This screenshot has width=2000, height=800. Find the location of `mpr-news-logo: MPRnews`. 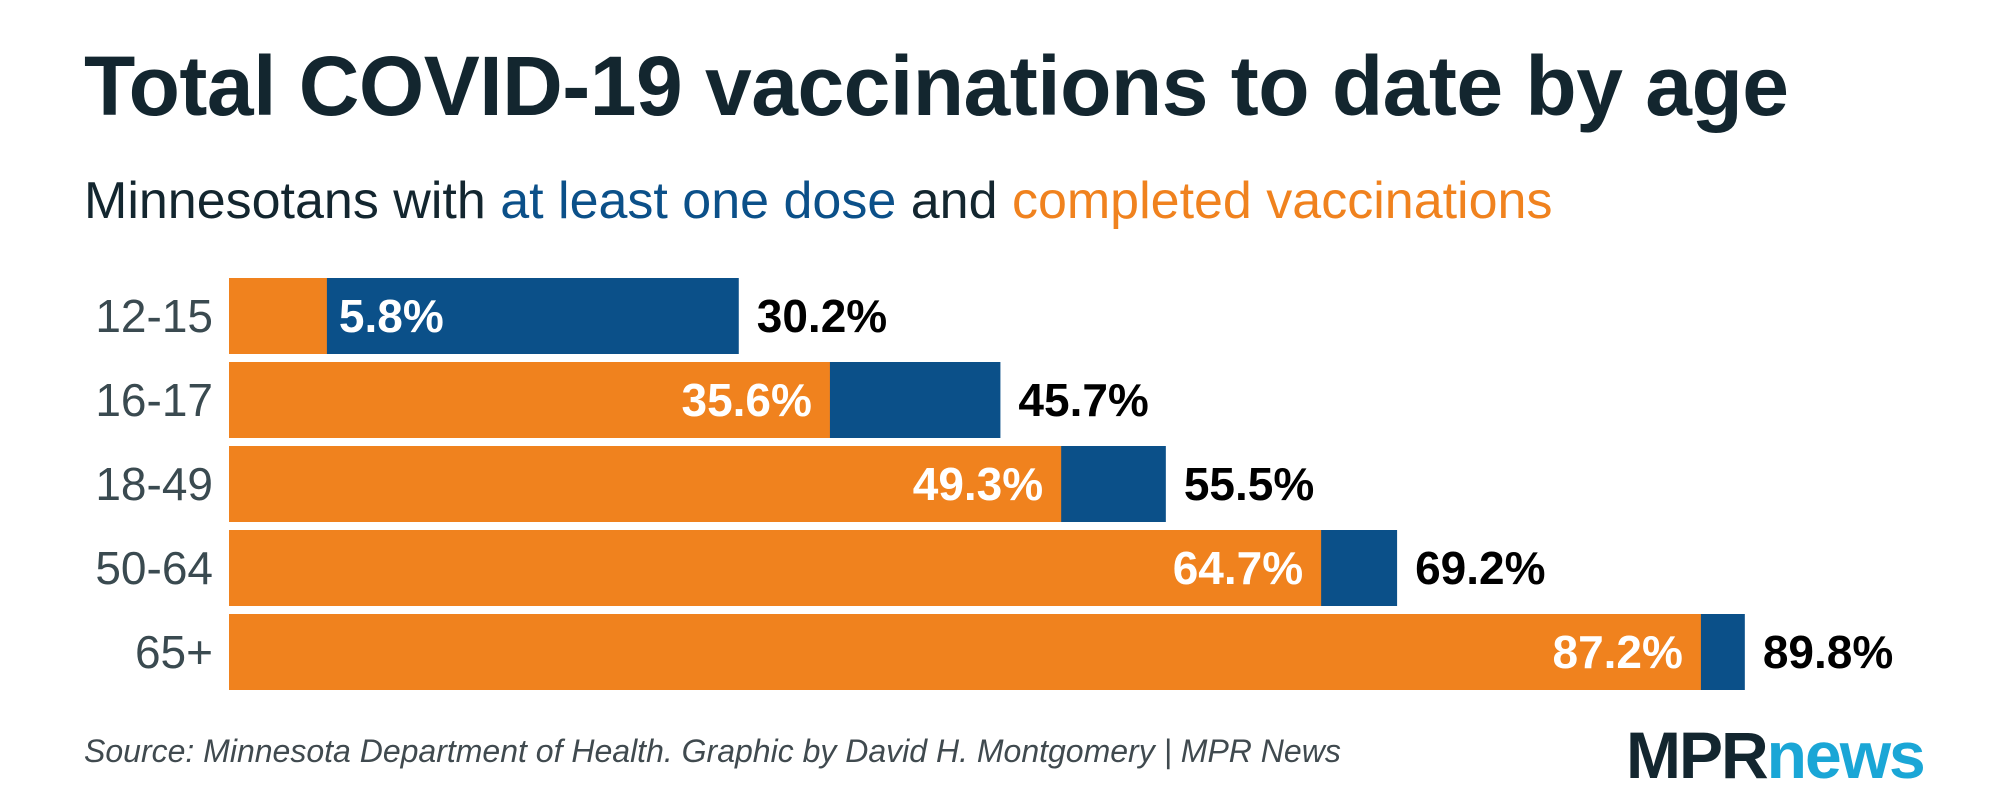

mpr-news-logo: MPRnews is located at coordinates (1776, 755).